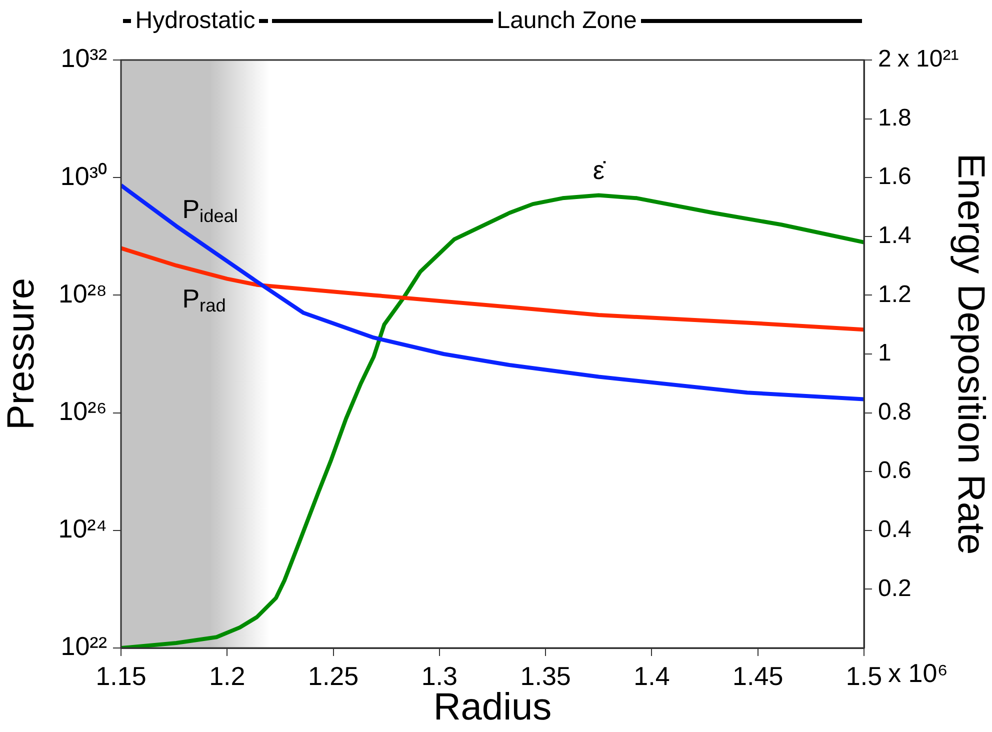  I want to click on x-tick-label: 1.45, so click(758, 675).